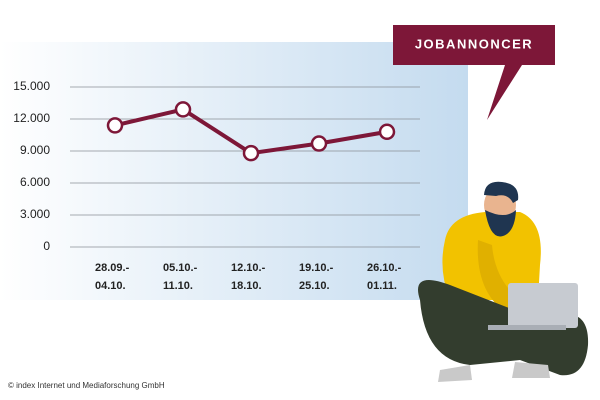 The width and height of the screenshot is (600, 400). Describe the element at coordinates (35, 182) in the screenshot. I see `y-tick-label: 6.000` at that location.